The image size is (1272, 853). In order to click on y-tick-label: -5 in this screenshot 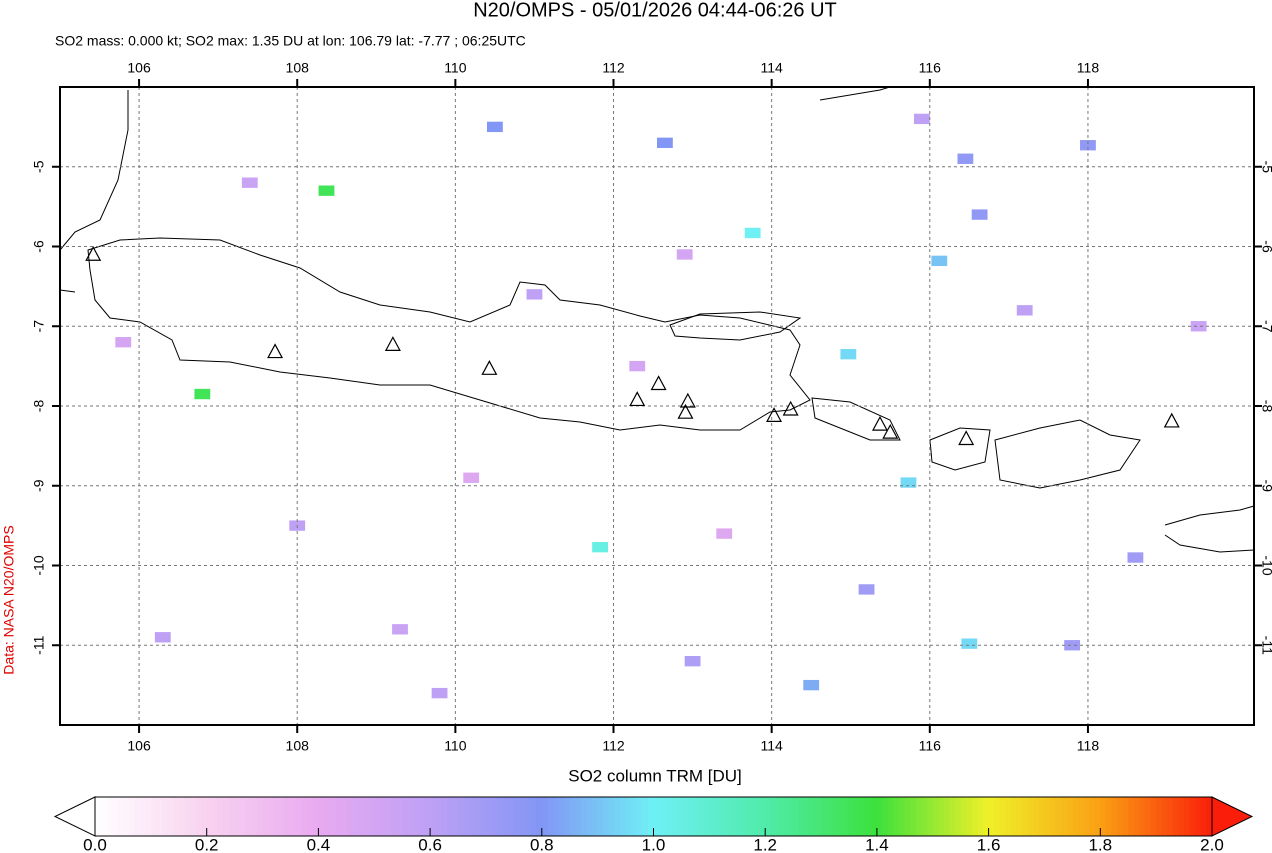, I will do `click(39, 166)`.